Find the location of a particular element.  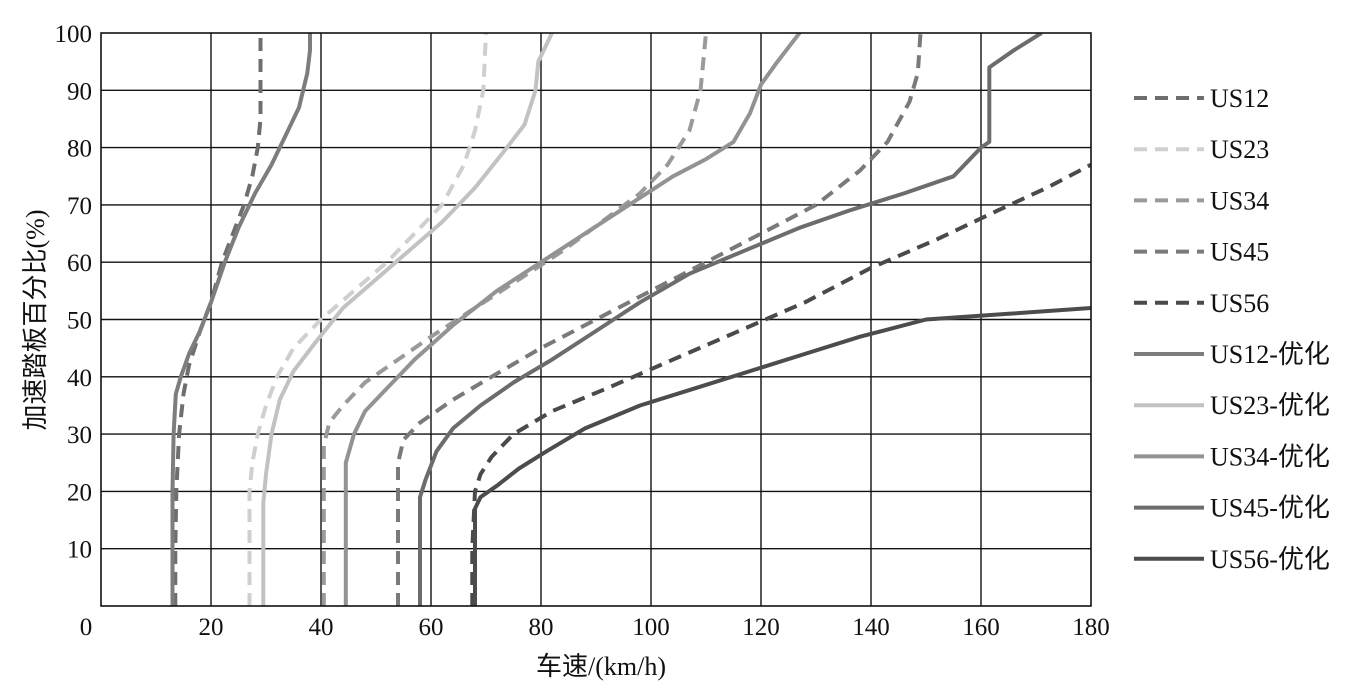

x-axis-label: 车速/(km/h) is located at coordinates (601, 666).